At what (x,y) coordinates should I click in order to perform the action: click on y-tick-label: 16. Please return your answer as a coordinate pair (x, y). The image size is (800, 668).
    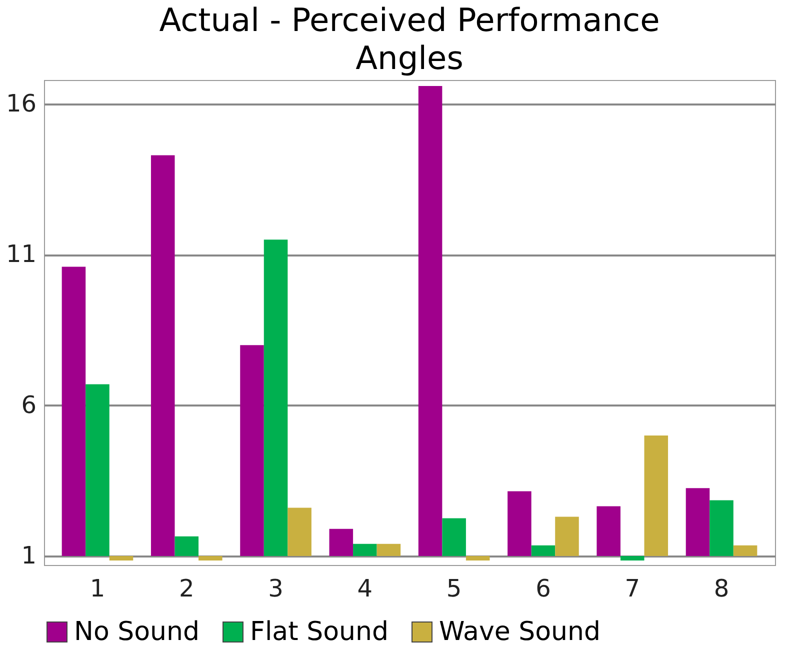
    Looking at the image, I should click on (21, 104).